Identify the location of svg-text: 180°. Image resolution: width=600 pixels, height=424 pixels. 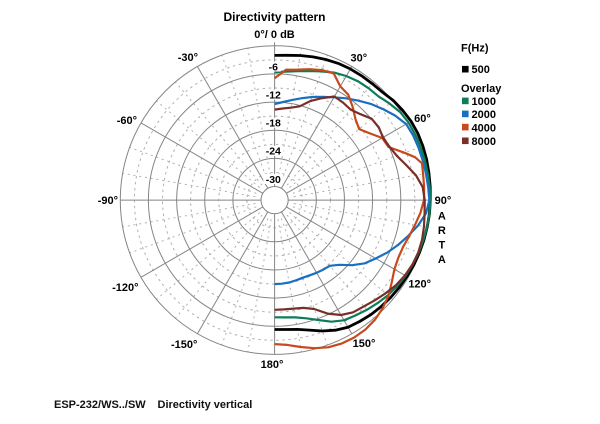
(272, 365).